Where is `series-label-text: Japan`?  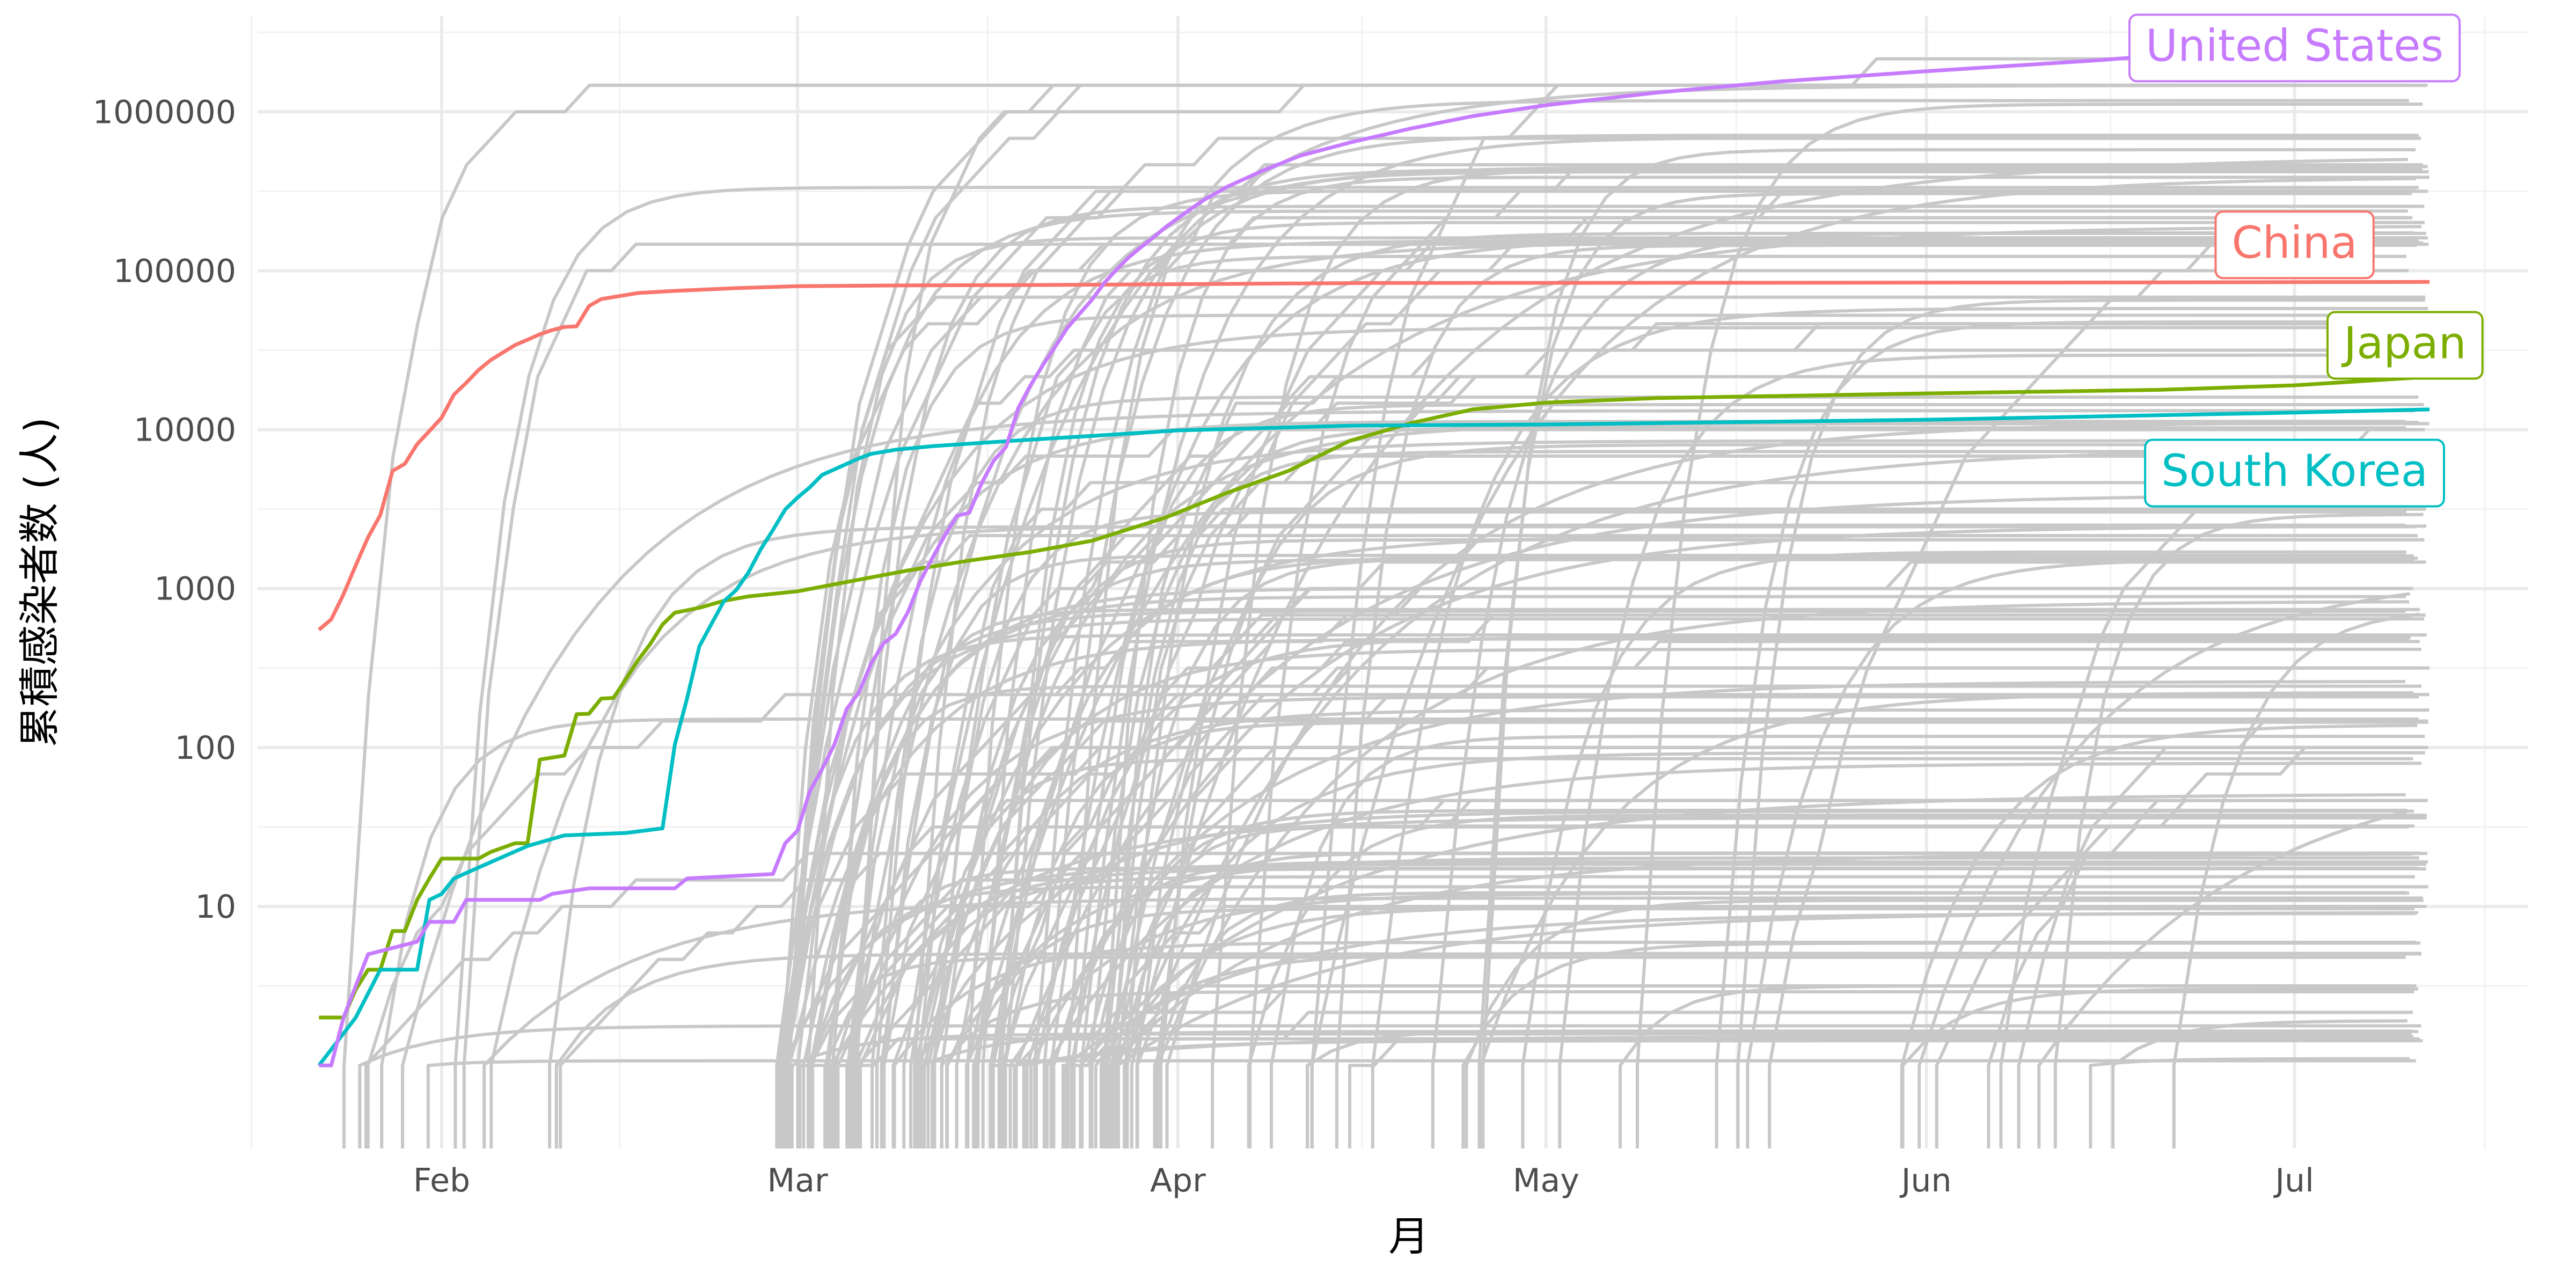
series-label-text: Japan is located at coordinates (2404, 343).